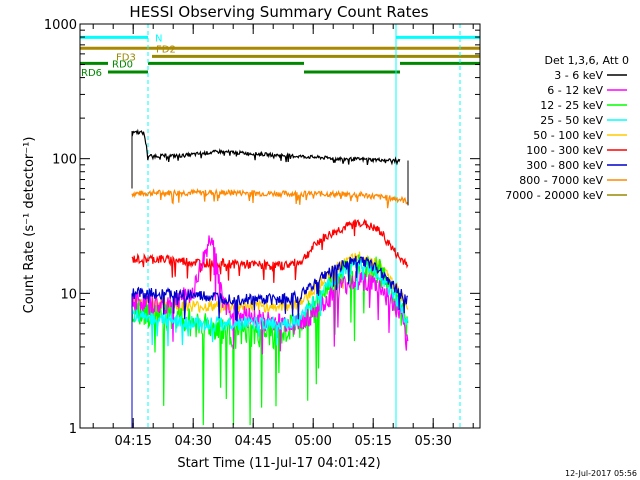 The image size is (640, 480). What do you see at coordinates (278, 12) in the screenshot?
I see `chart-title: HESSI Observing Summary Count Rates` at bounding box center [278, 12].